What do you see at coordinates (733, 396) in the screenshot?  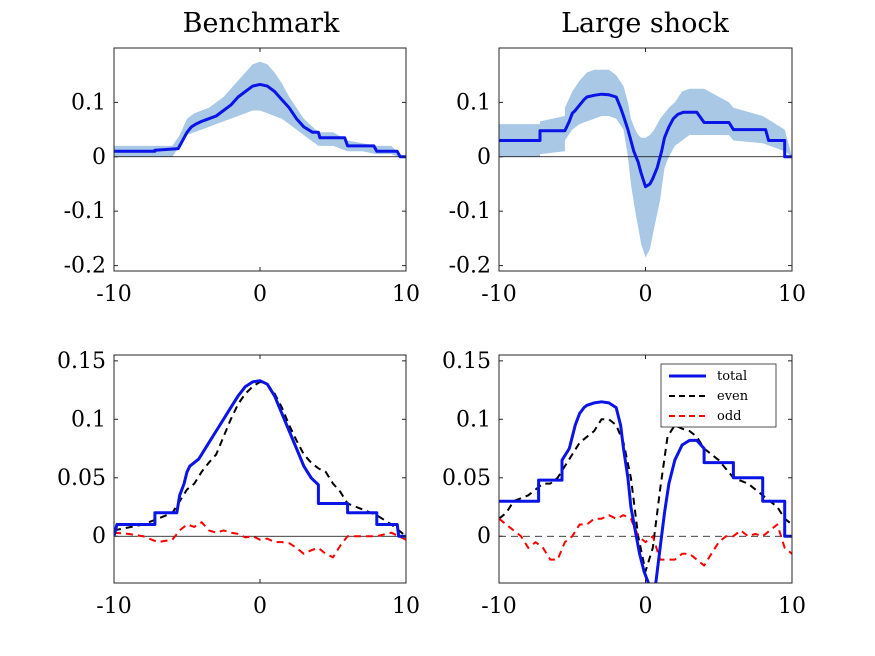 I see `legend-label: even` at bounding box center [733, 396].